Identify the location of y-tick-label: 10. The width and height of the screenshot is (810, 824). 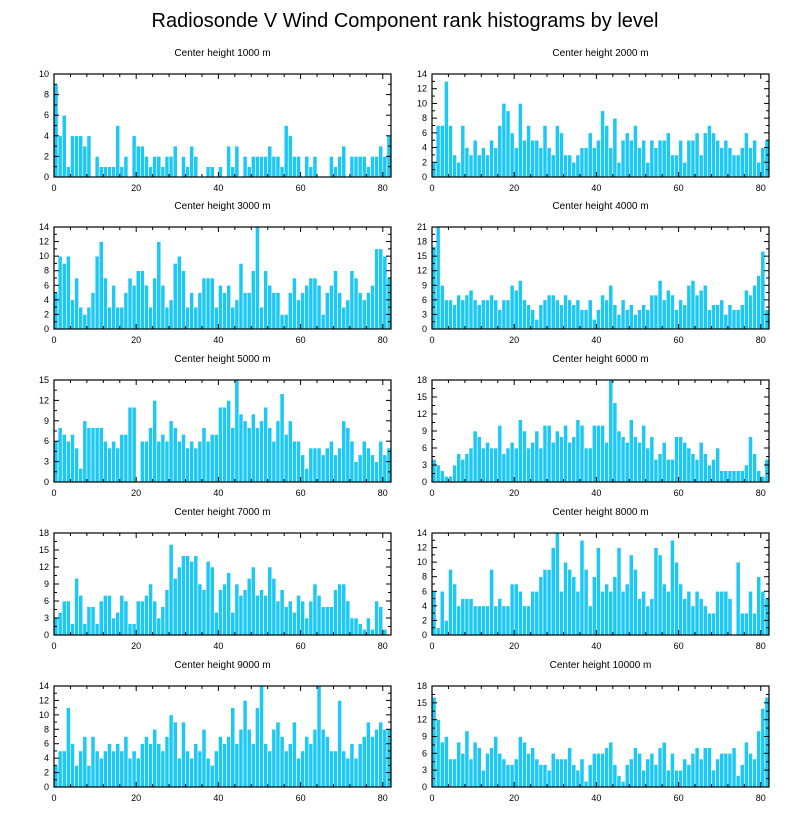
(422, 562).